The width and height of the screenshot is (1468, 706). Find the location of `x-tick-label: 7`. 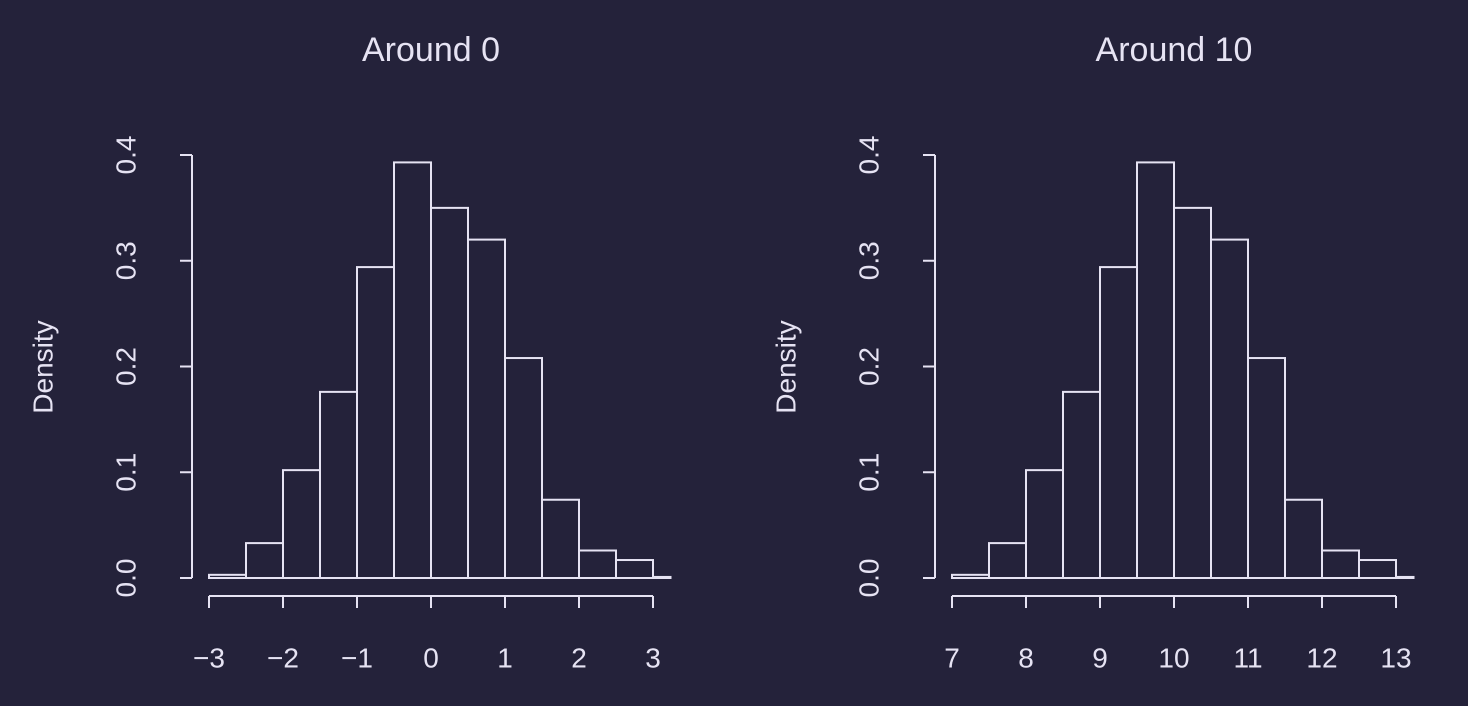

x-tick-label: 7 is located at coordinates (952, 657).